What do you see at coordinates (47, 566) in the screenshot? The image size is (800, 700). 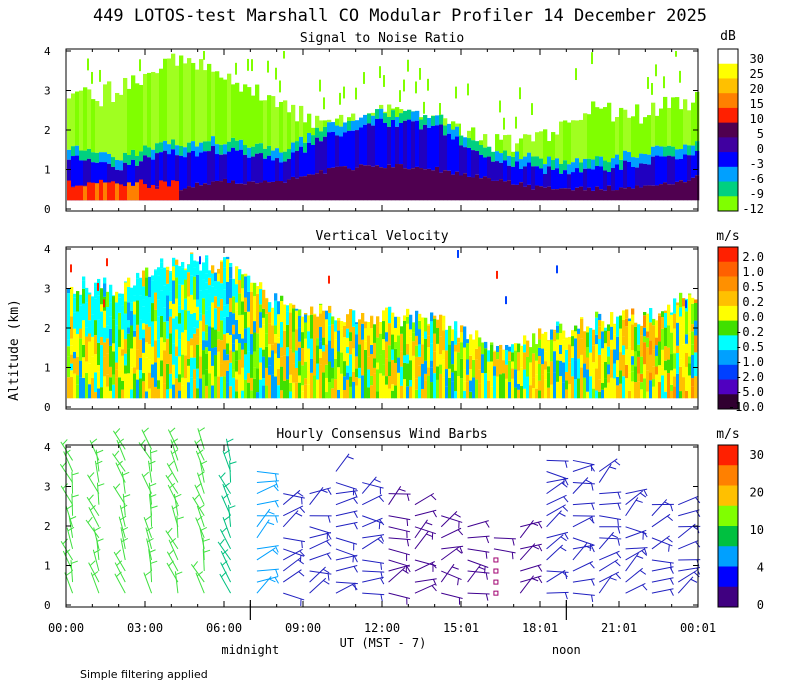 I see `y-tick-label: 1` at bounding box center [47, 566].